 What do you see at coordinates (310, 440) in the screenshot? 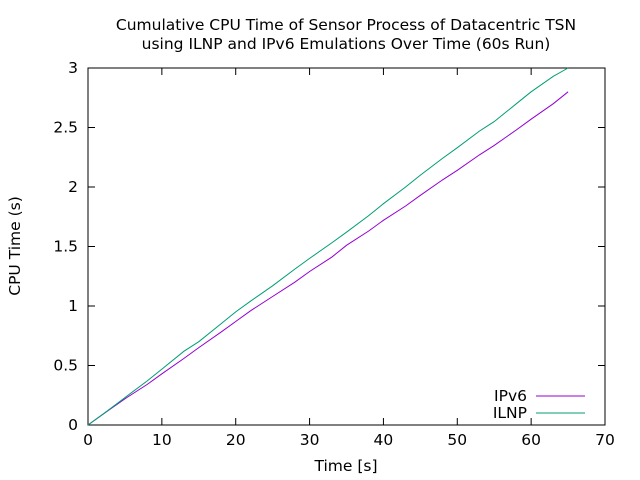
I see `x-tick-label: 30` at bounding box center [310, 440].